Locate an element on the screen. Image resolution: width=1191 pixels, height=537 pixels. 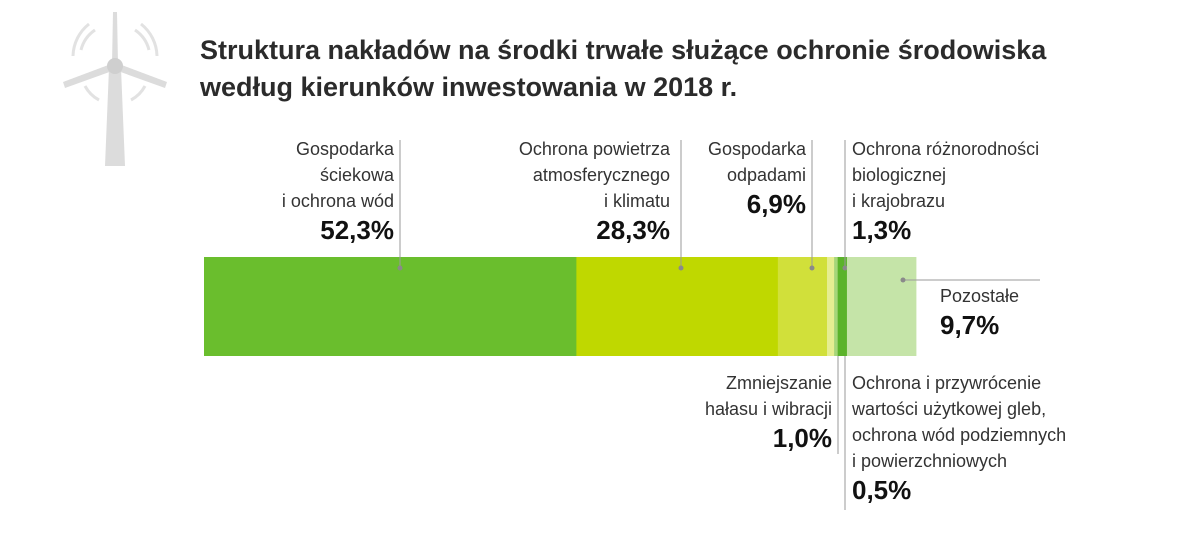
segment-value: 52,3% is located at coordinates (357, 230).